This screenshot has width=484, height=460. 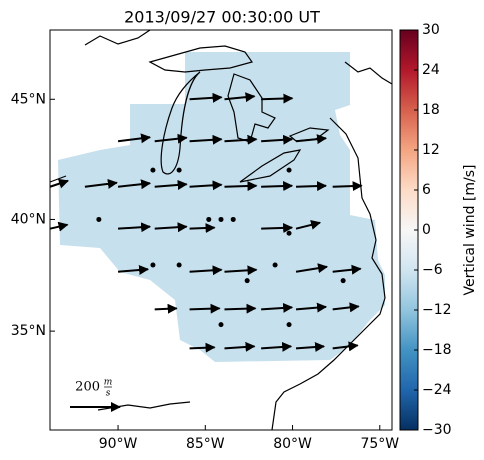 I want to click on colorbar-tick-label: −6, so click(x=432, y=270).